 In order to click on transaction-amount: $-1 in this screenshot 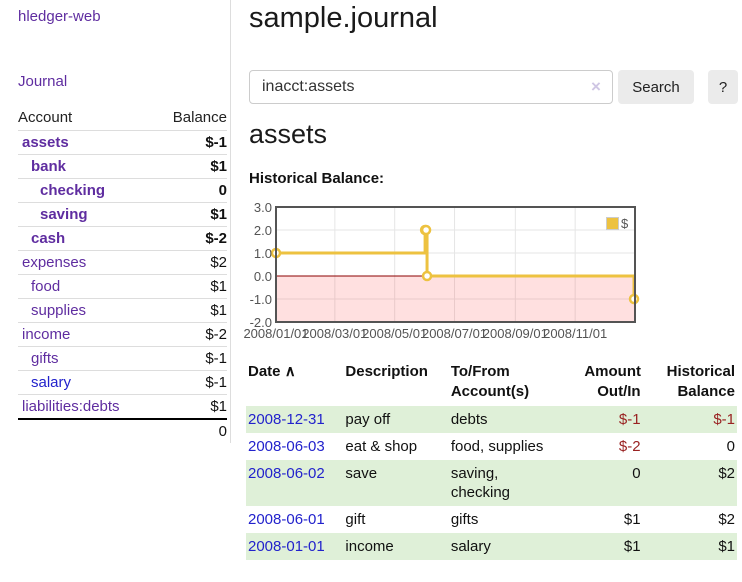, I will do `click(629, 419)`.